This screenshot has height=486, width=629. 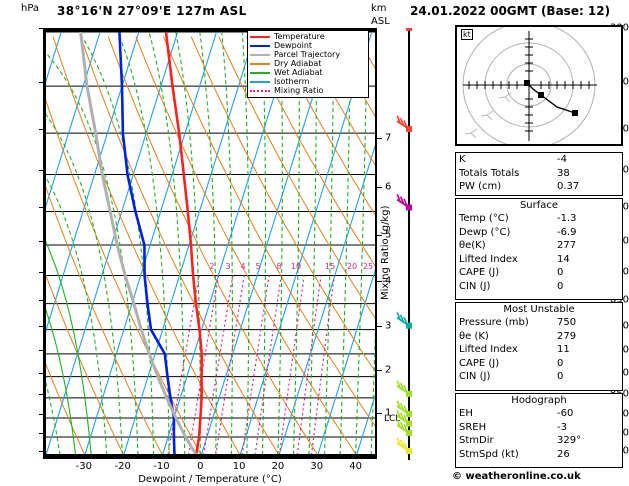 What do you see at coordinates (308, 45) in the screenshot?
I see `legend-item: Dewpoint` at bounding box center [308, 45].